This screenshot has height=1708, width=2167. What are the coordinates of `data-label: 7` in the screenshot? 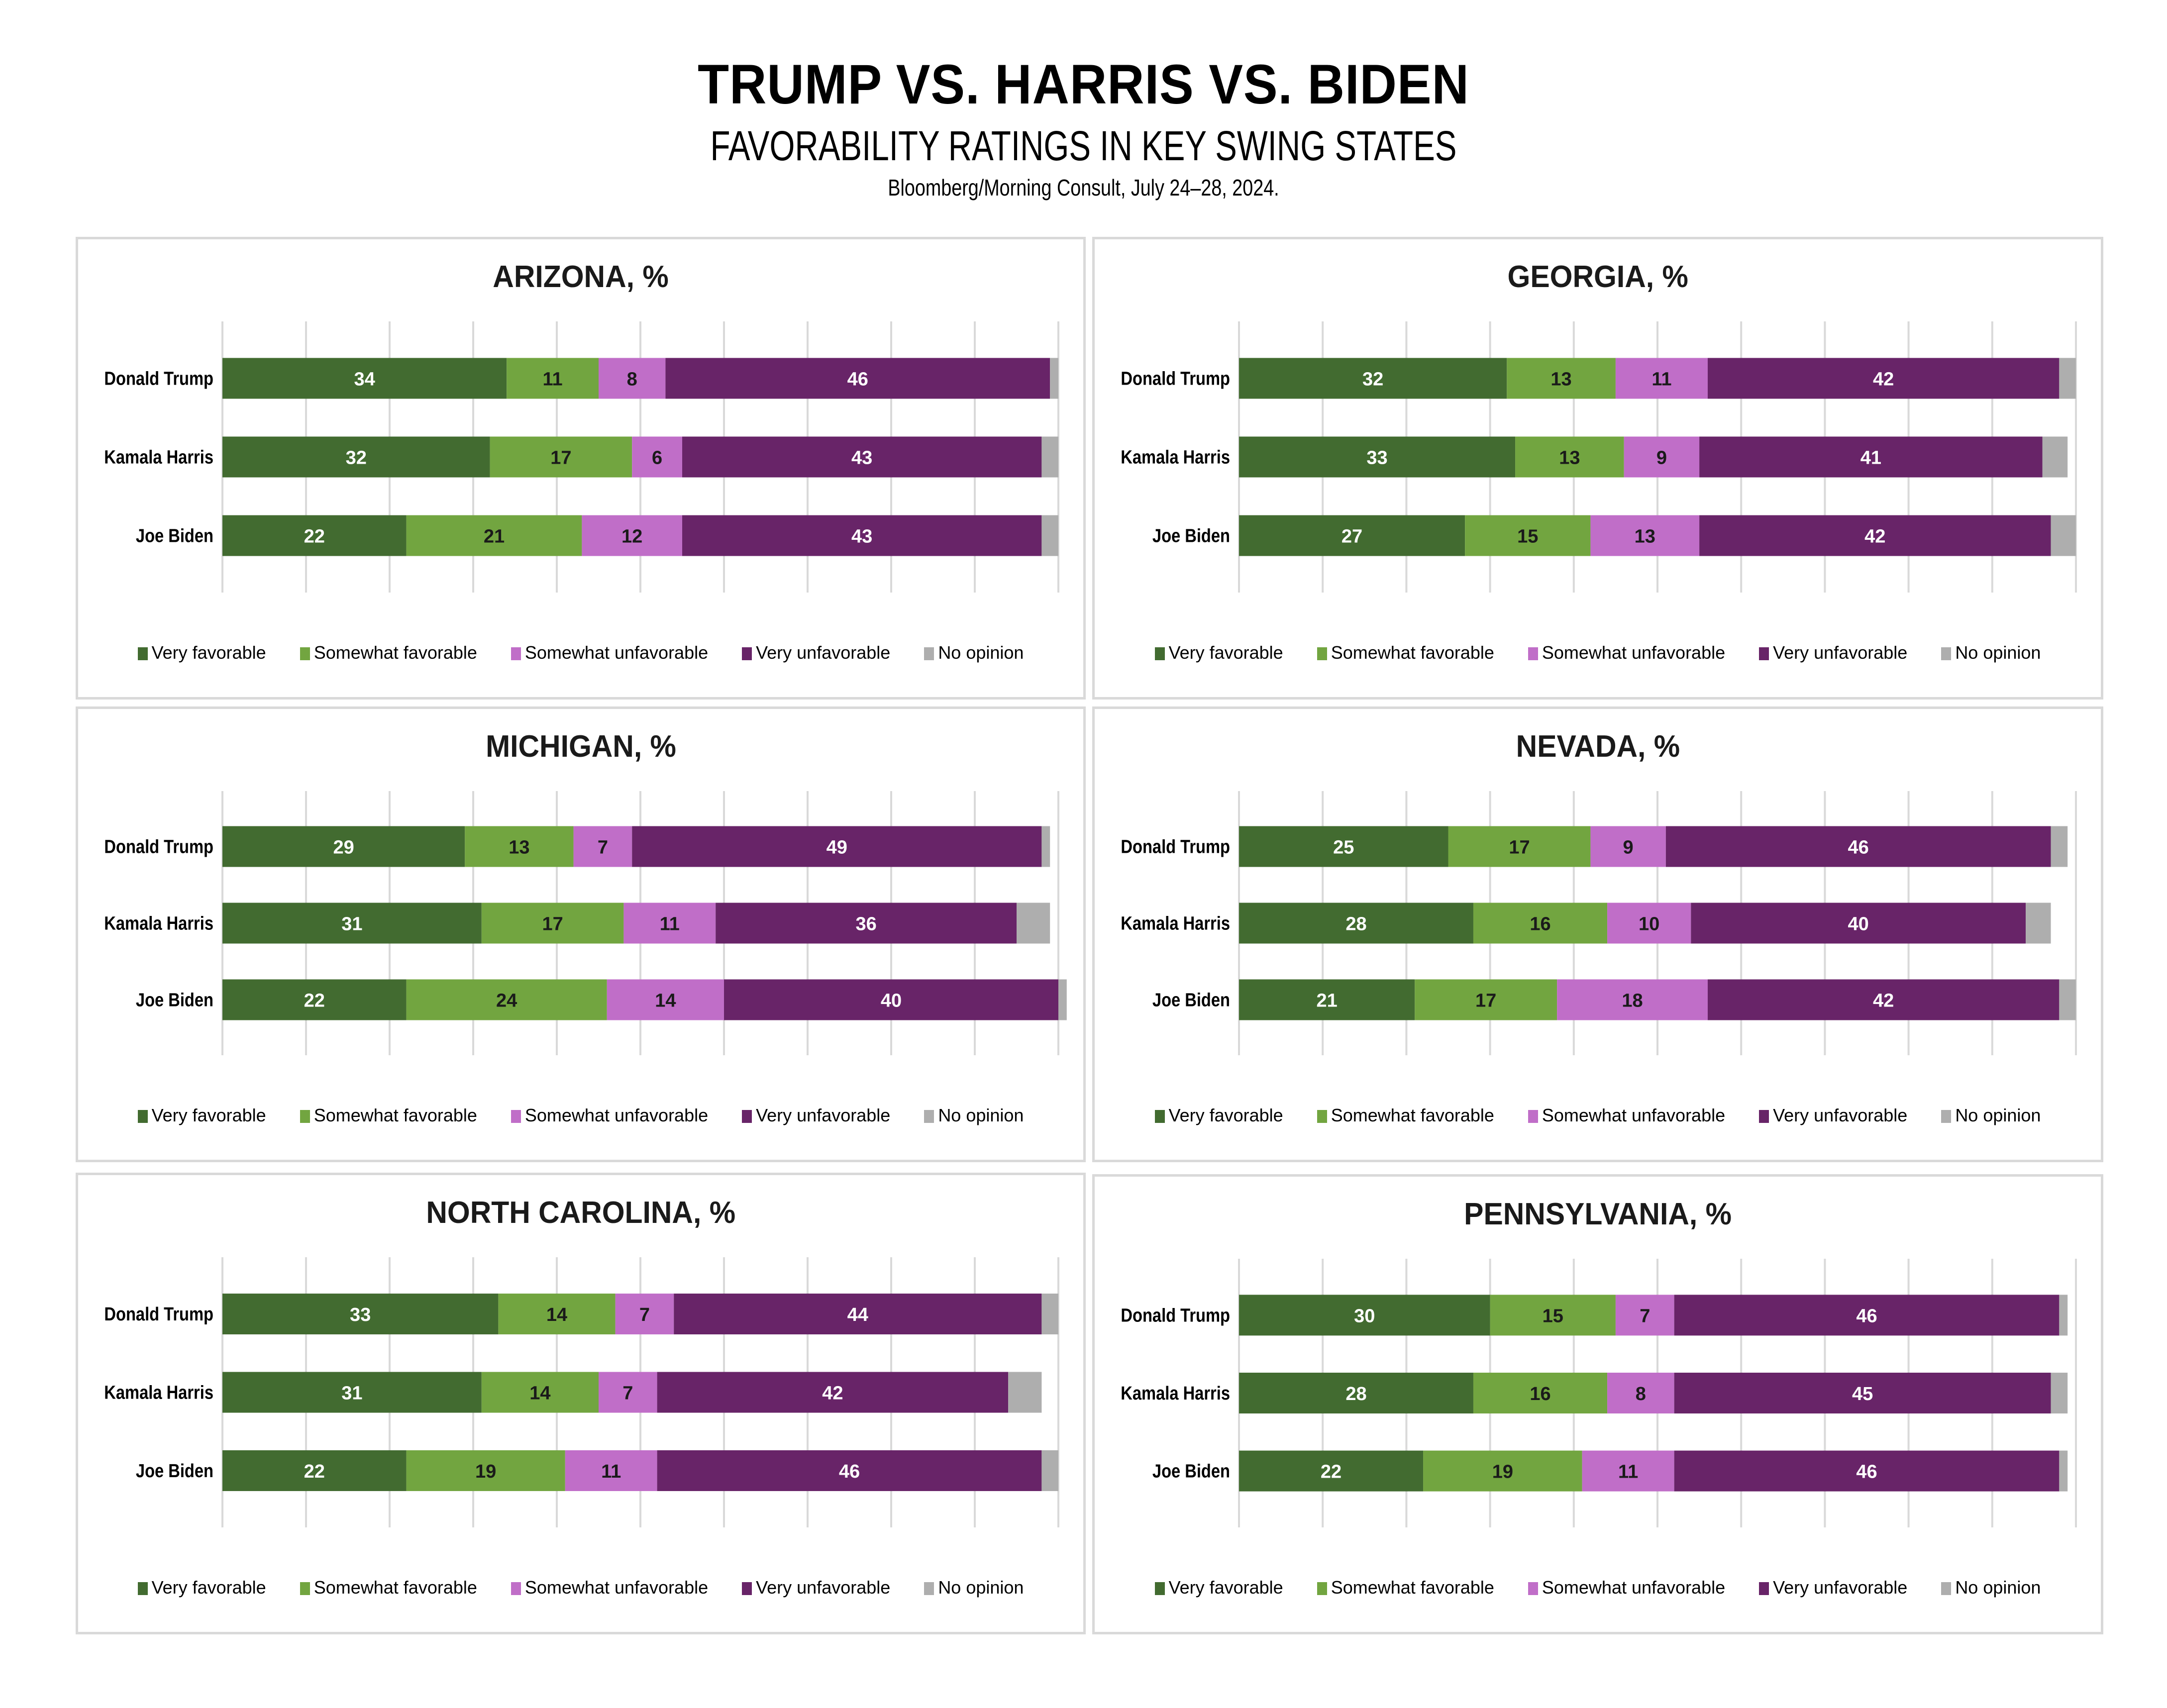 It's located at (1645, 1316).